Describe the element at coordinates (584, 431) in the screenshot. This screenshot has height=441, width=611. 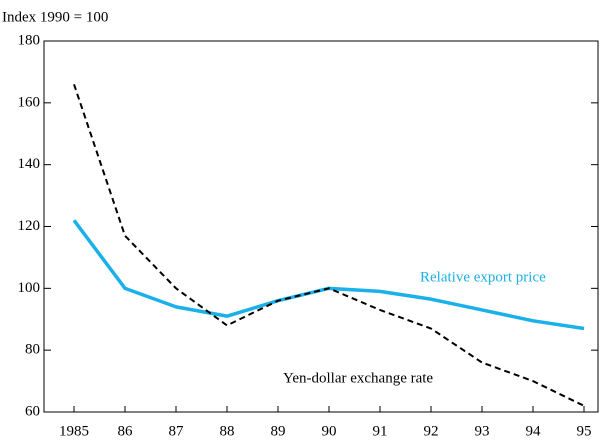
I see `x-tick-label: 95` at that location.